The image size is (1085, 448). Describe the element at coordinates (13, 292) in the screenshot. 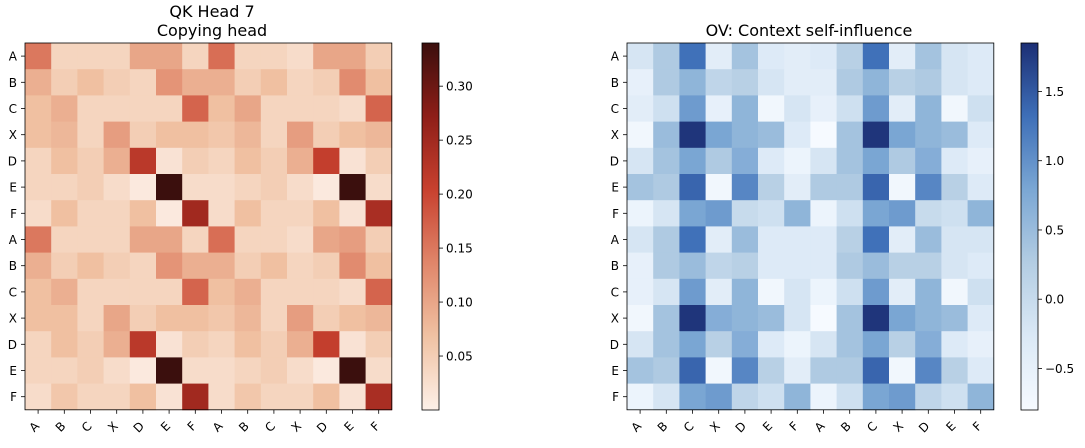

I see `y-tick-label: C` at that location.